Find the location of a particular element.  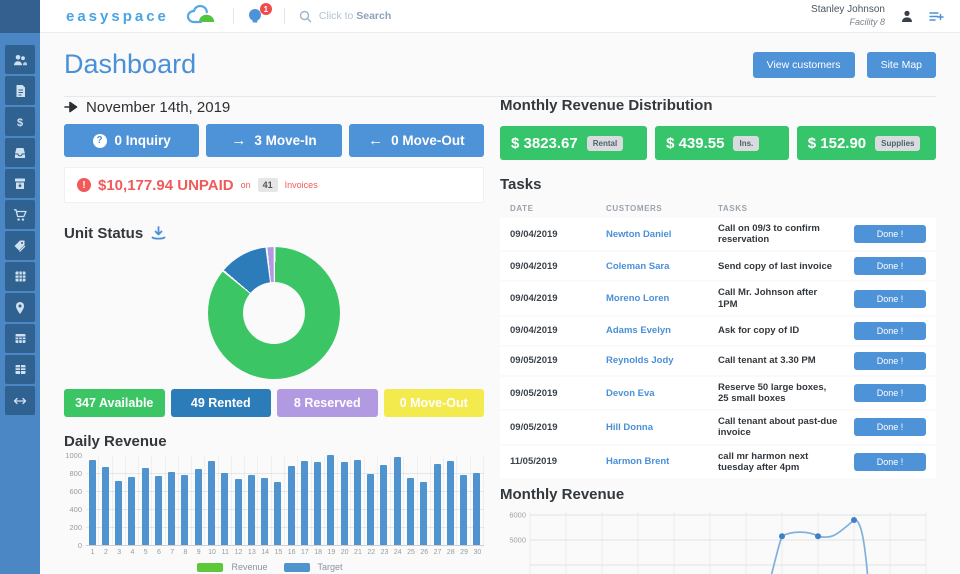

x-tick-label: 16 is located at coordinates (291, 552).